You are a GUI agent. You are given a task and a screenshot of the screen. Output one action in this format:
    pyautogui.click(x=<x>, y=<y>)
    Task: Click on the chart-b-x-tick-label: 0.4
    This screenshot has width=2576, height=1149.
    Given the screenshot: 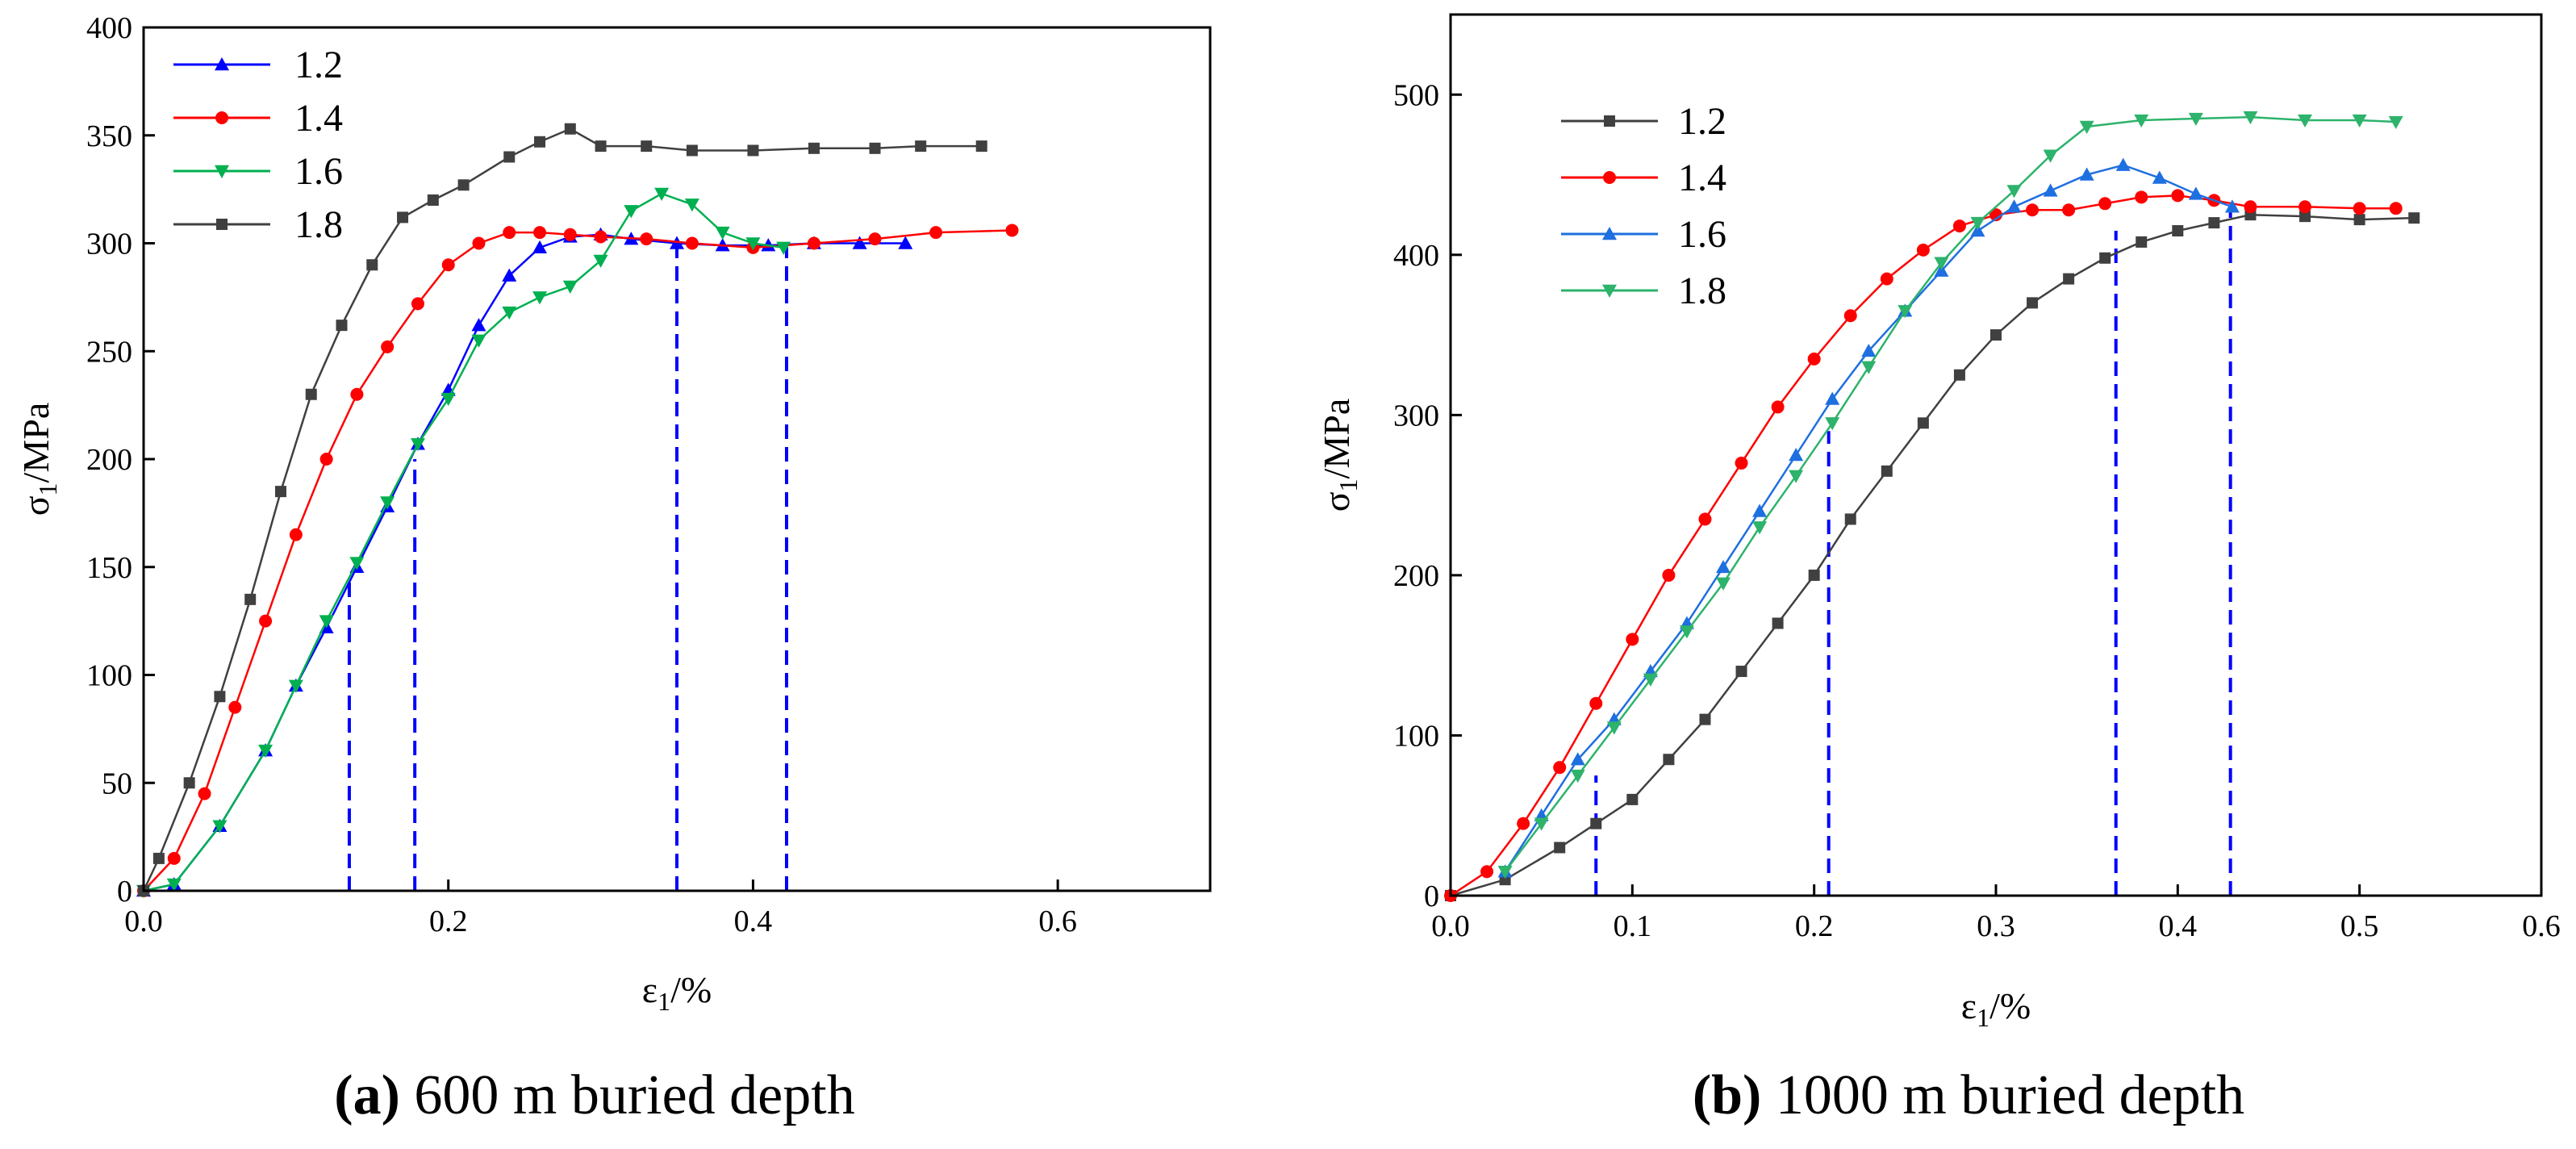 What is the action you would take?
    pyautogui.click(x=2178, y=926)
    